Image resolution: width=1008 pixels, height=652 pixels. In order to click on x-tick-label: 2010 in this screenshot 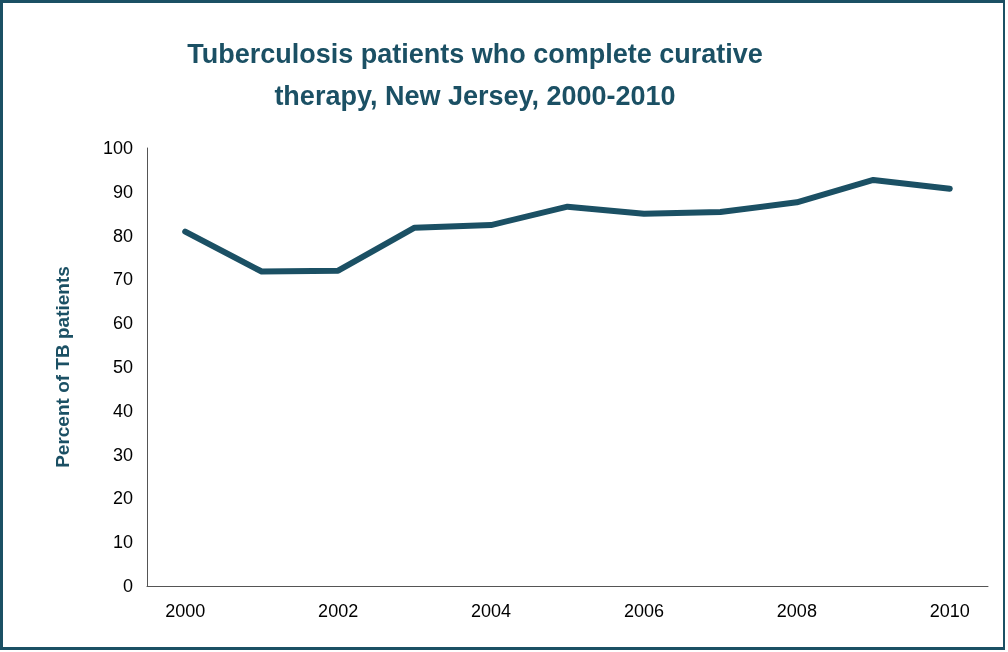, I will do `click(949, 611)`.